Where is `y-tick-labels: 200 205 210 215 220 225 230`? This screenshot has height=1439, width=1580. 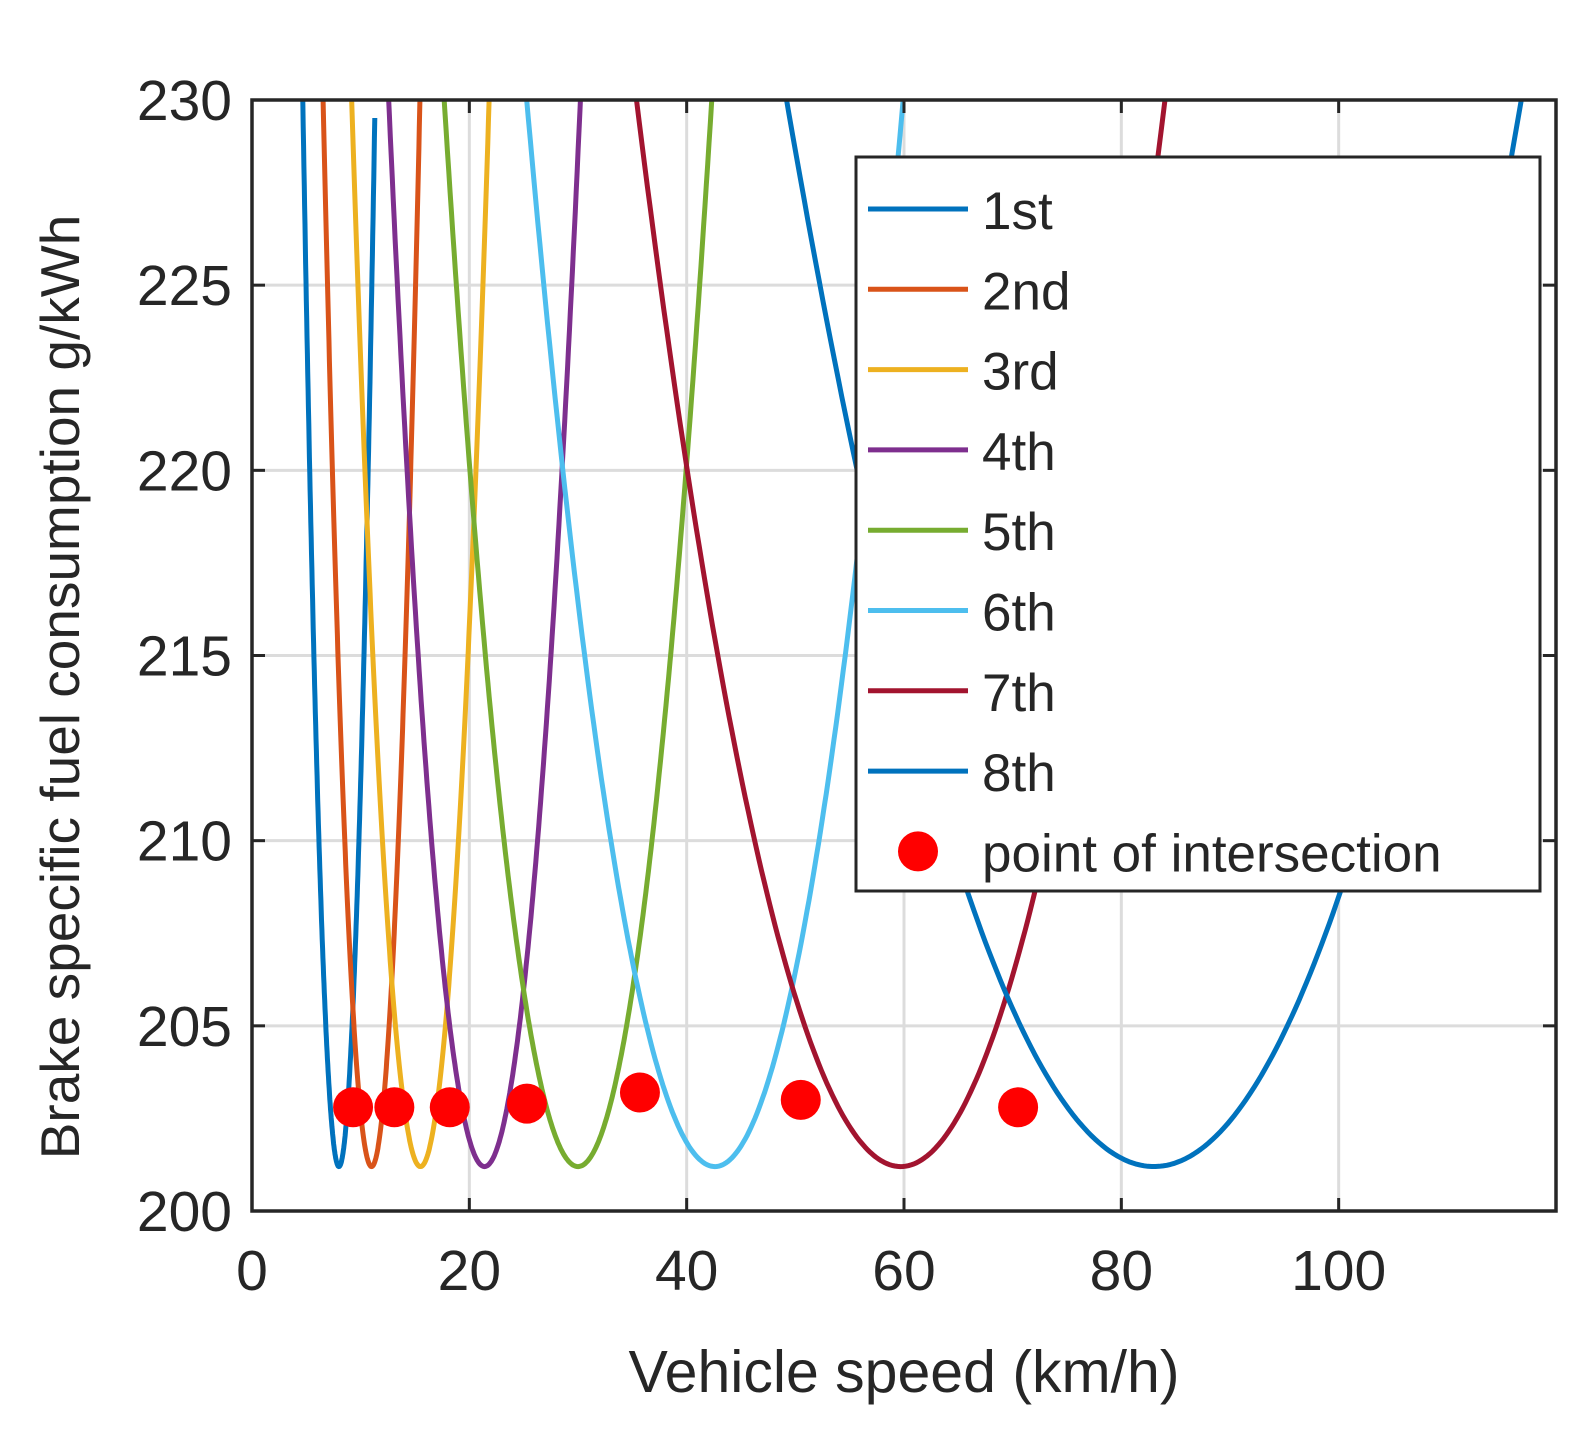 y-tick-labels: 200 205 210 215 220 225 230 is located at coordinates (184, 656).